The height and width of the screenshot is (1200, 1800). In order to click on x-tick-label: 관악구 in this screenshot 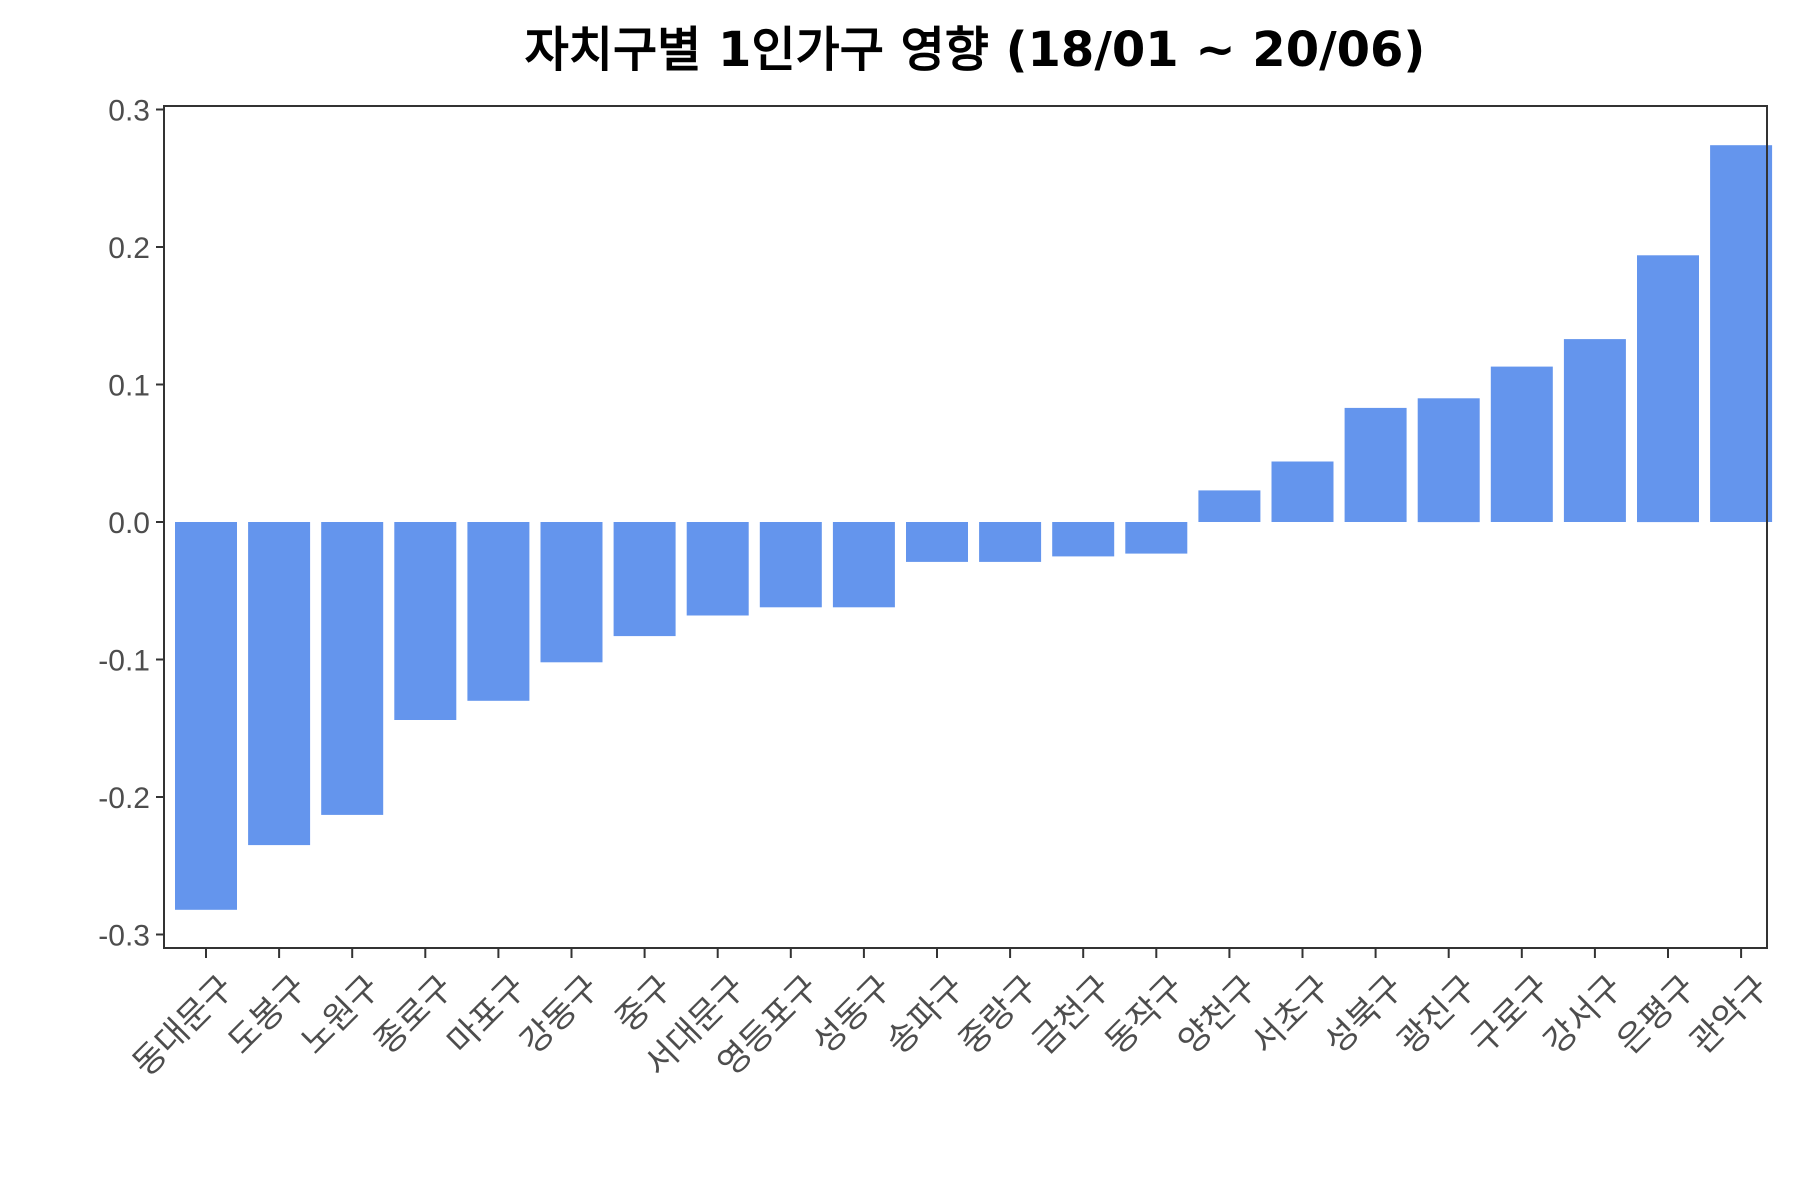, I will do `click(1729, 1015)`.